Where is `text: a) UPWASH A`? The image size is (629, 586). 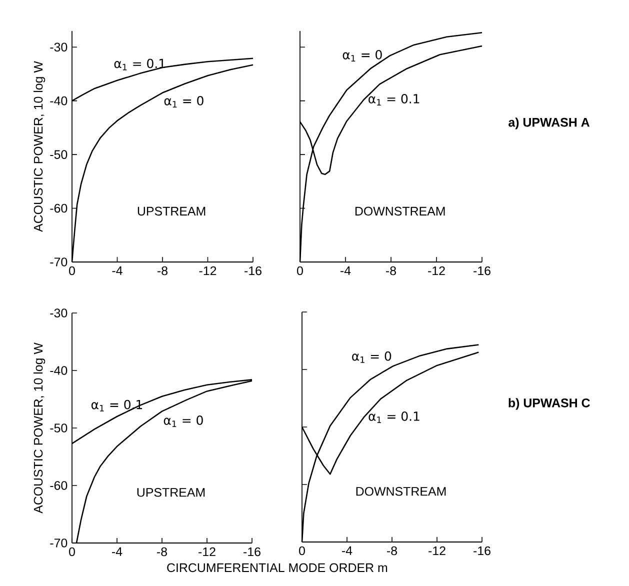
text: a) UPWASH A is located at coordinates (549, 124).